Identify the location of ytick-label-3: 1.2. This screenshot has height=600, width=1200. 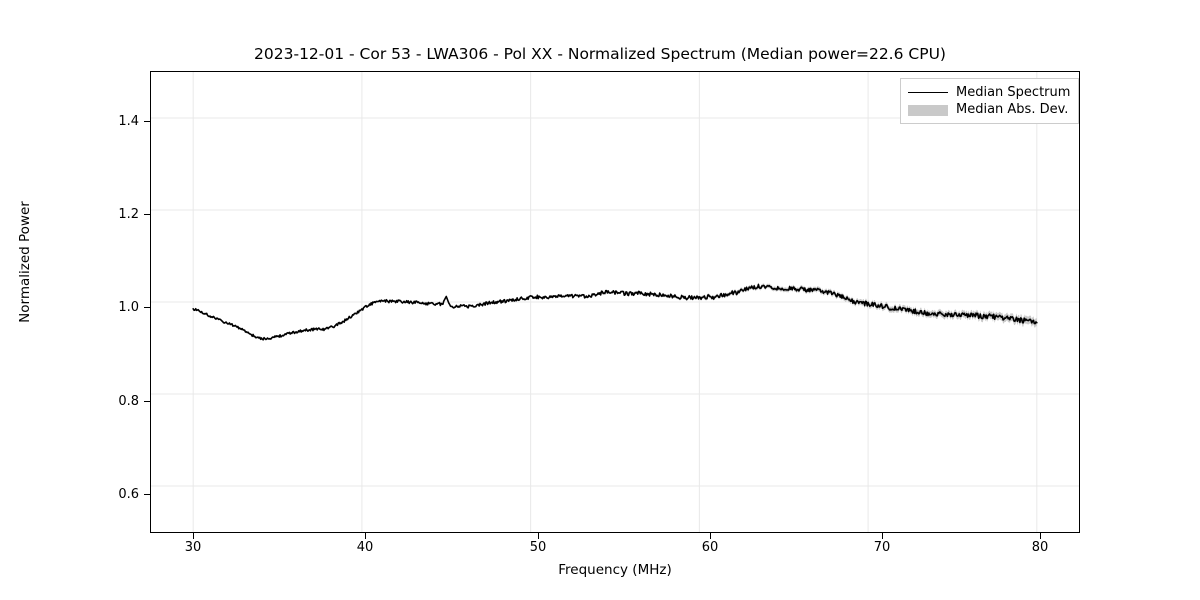
(128, 214).